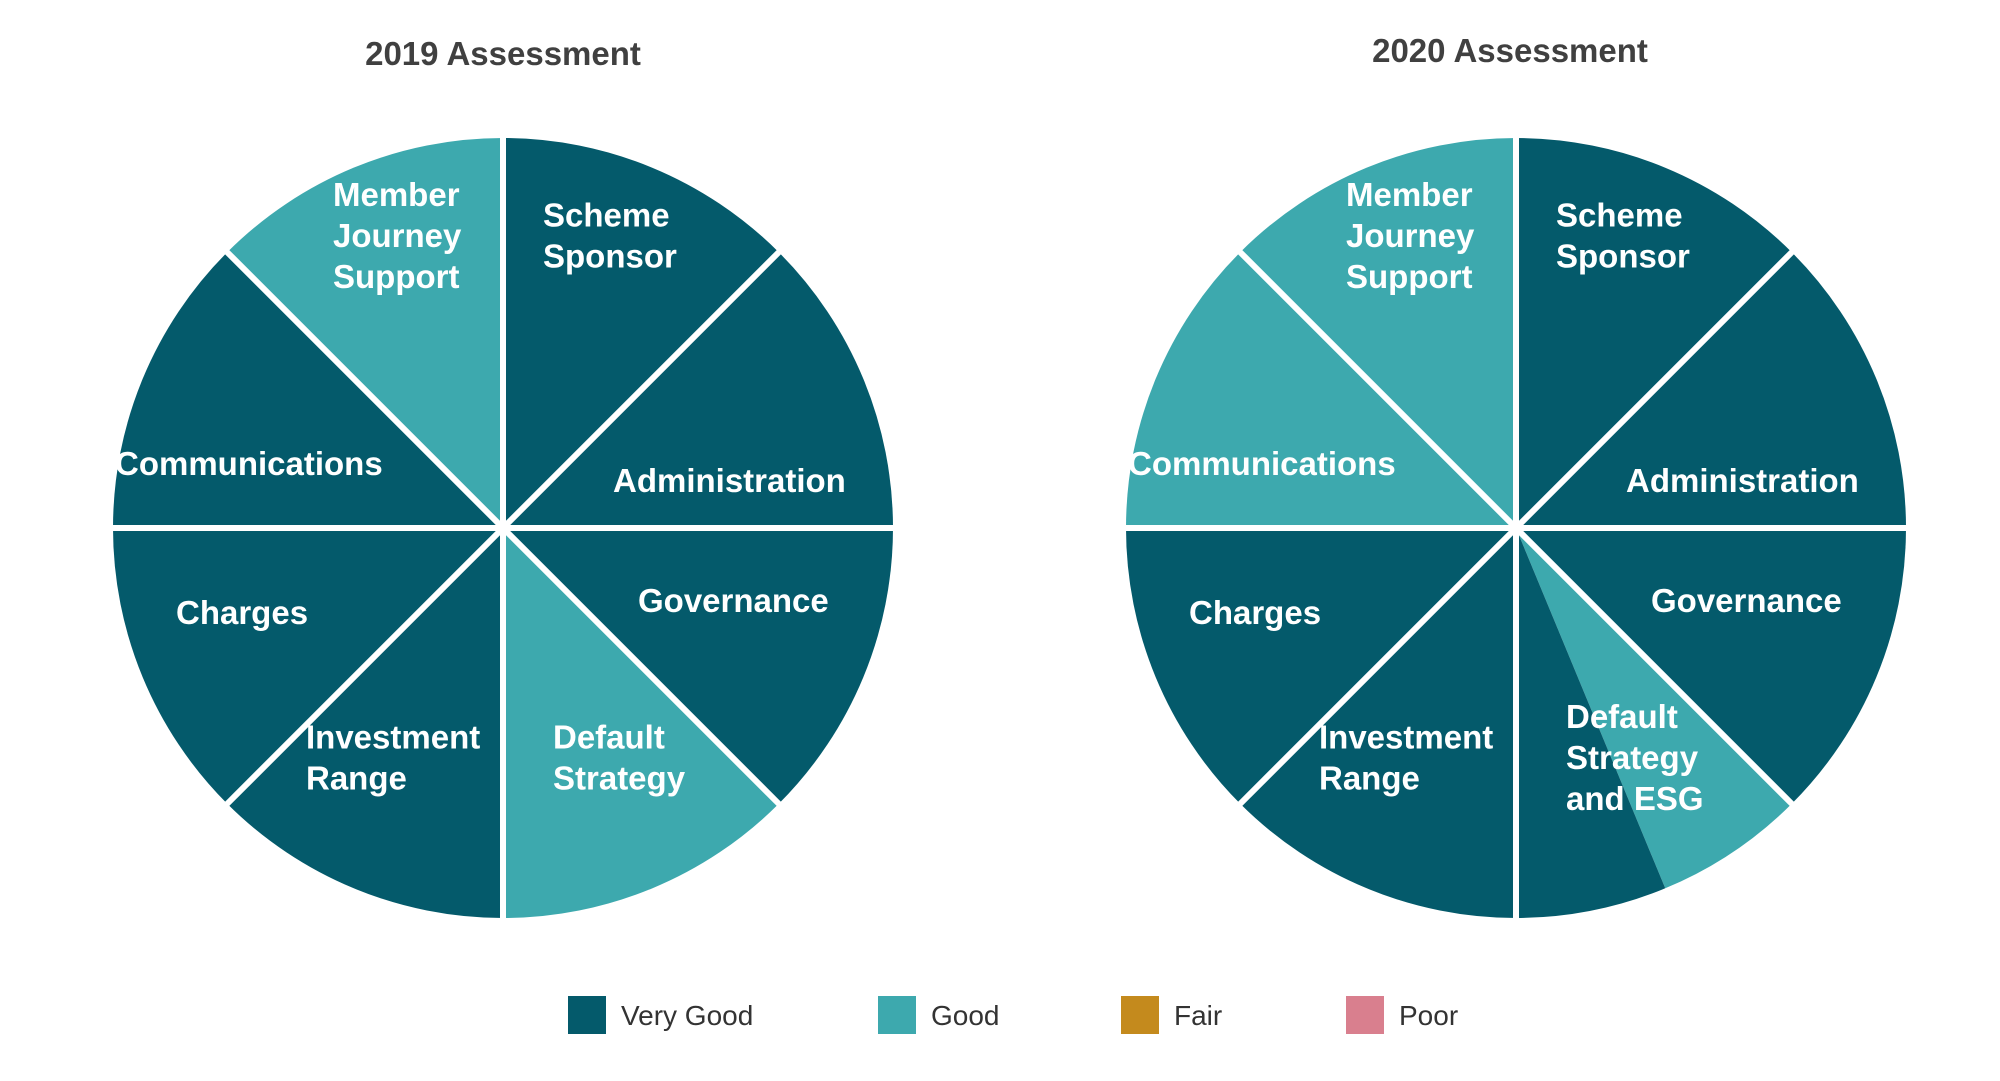 Image resolution: width=2000 pixels, height=1081 pixels. What do you see at coordinates (1013, 1015) in the screenshot?
I see `legend: Very Good Good Fair Poor` at bounding box center [1013, 1015].